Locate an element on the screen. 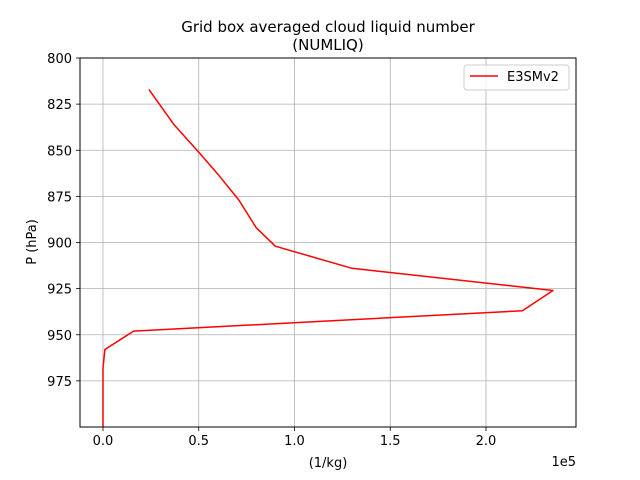  x-tick-label: 1.5 is located at coordinates (390, 441).